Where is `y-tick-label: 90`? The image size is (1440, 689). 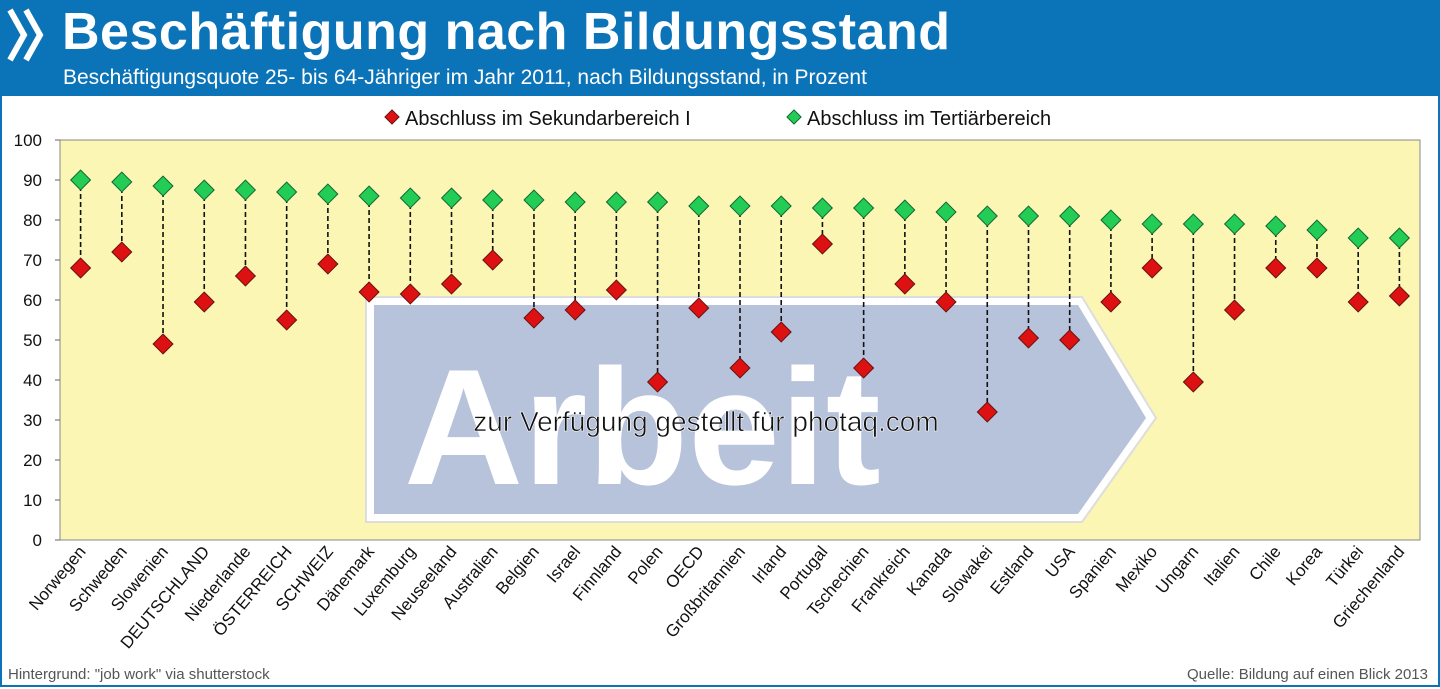 y-tick-label: 90 is located at coordinates (32, 180).